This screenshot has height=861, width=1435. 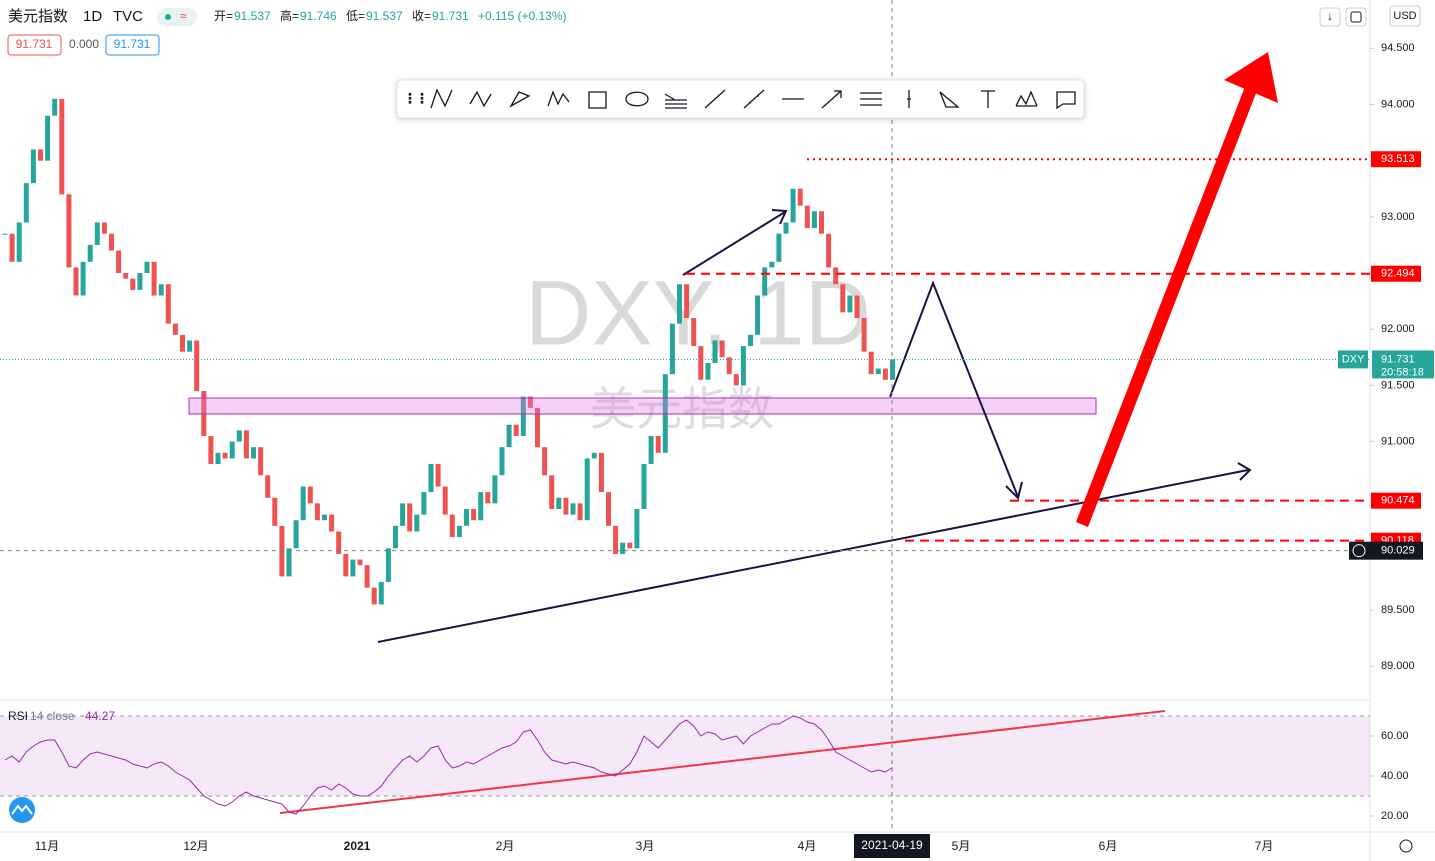 I want to click on ohlc: 开= 91.537 高= 91.746 低= 91.537 收= 91.731, so click(x=341, y=15).